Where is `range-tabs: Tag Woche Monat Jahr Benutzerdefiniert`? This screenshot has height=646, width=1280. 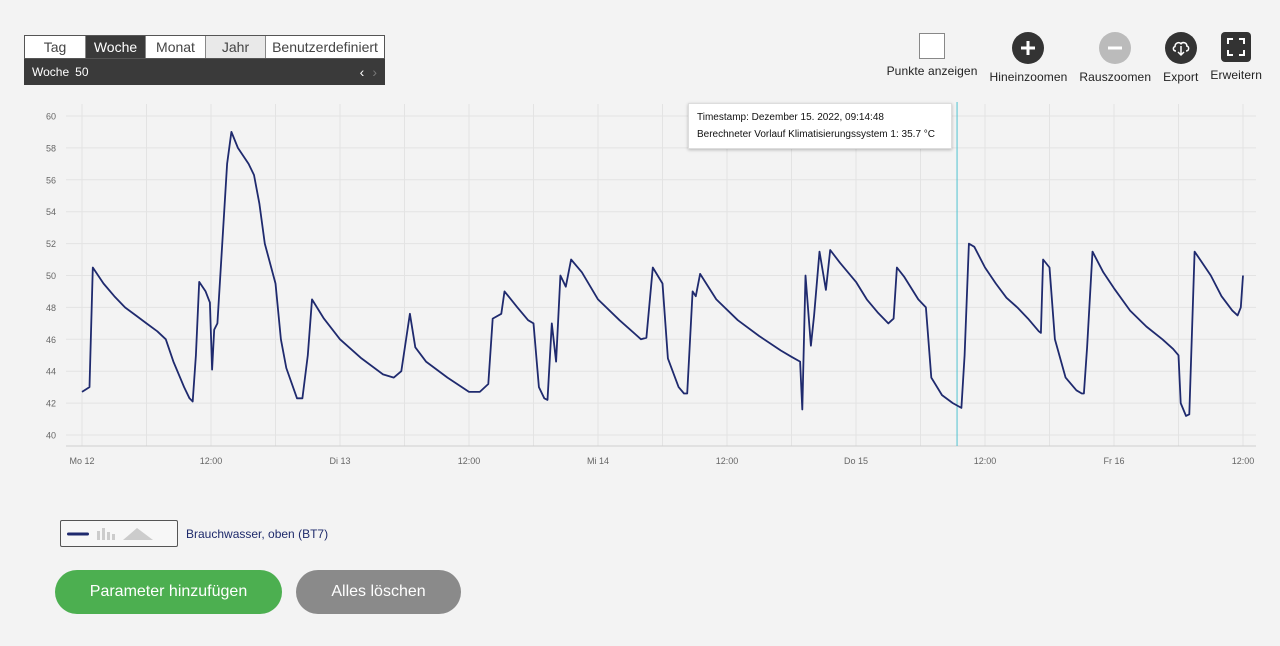 range-tabs: Tag Woche Monat Jahr Benutzerdefiniert is located at coordinates (204, 47).